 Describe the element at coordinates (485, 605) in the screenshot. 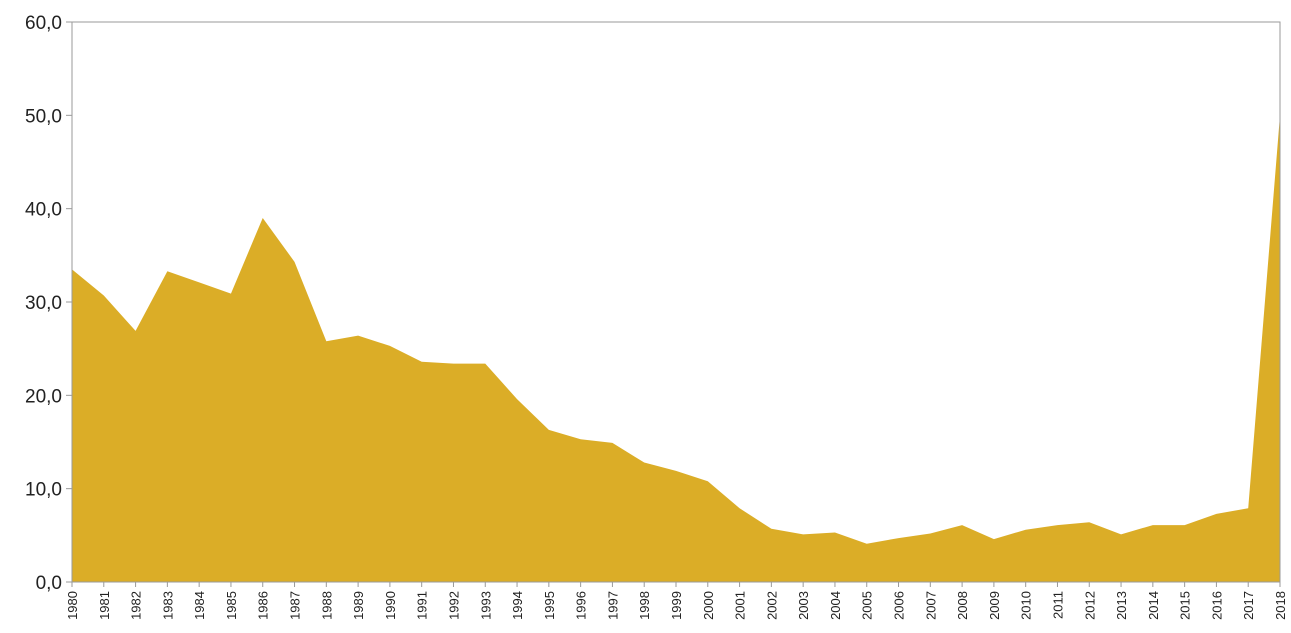

I see `x-tick-label: 1993` at that location.